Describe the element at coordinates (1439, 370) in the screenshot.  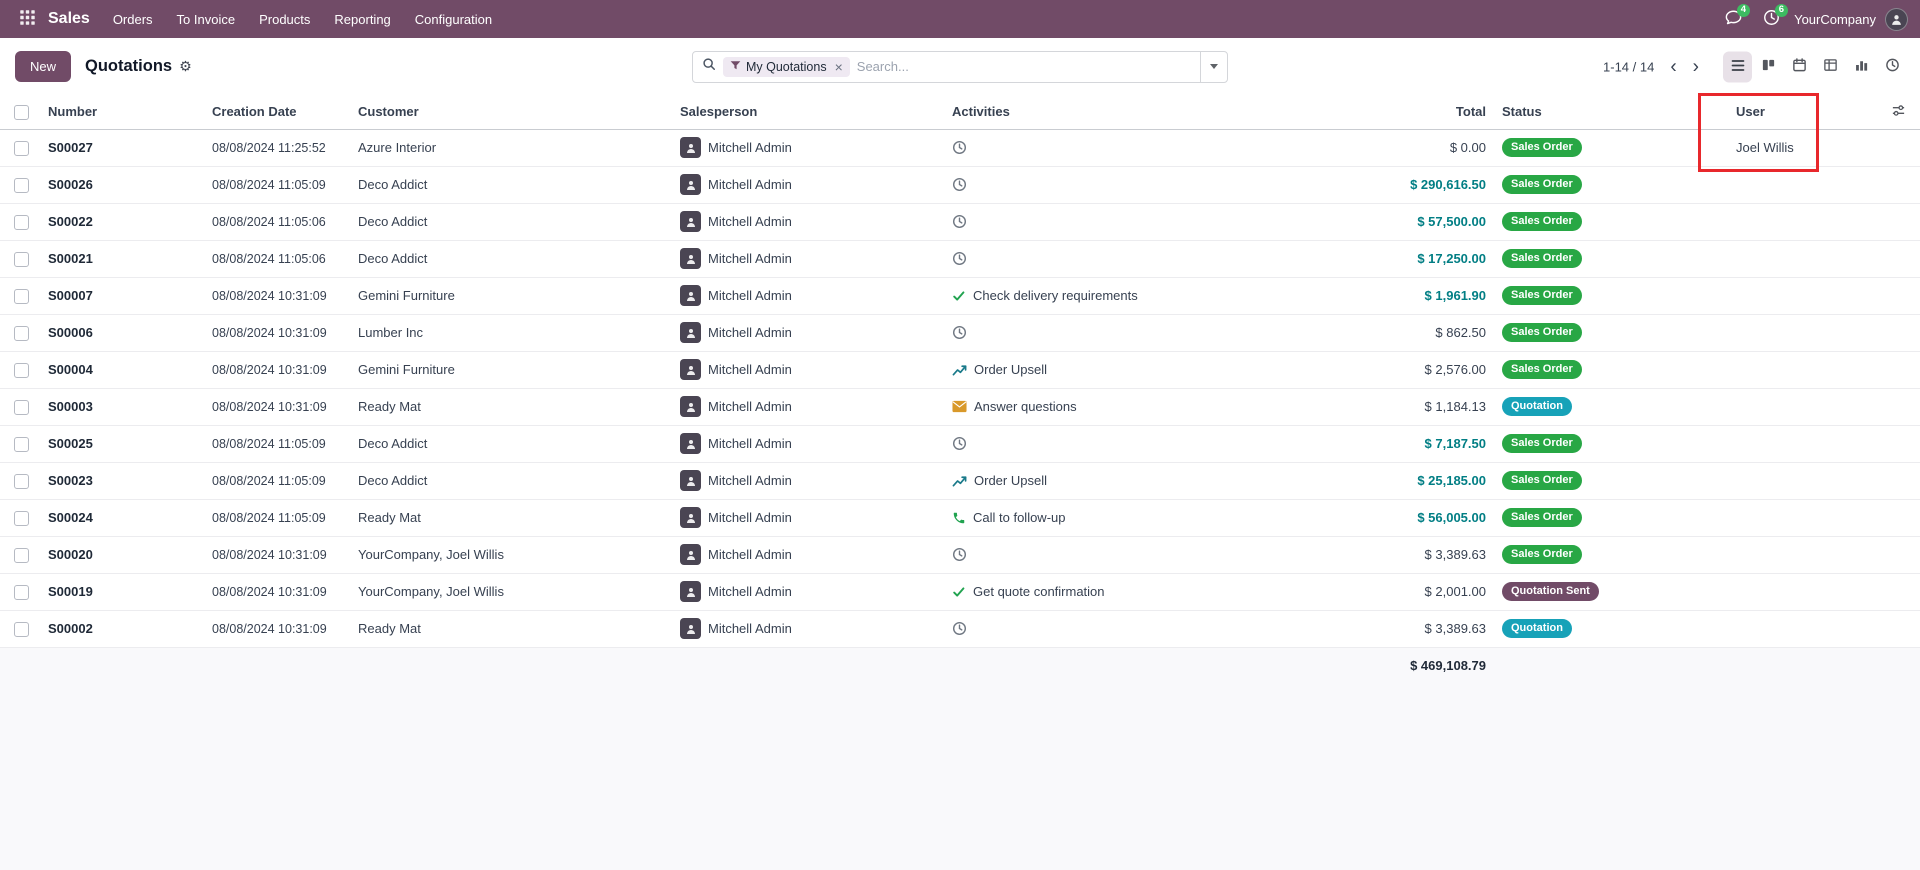
I see `row-total: $ 2,576.00` at that location.